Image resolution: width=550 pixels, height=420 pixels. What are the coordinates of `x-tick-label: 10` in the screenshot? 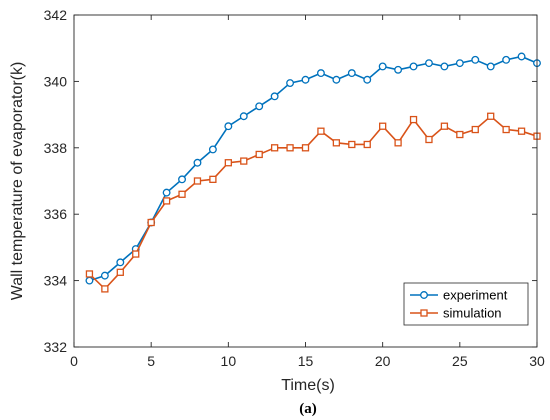 It's located at (229, 361).